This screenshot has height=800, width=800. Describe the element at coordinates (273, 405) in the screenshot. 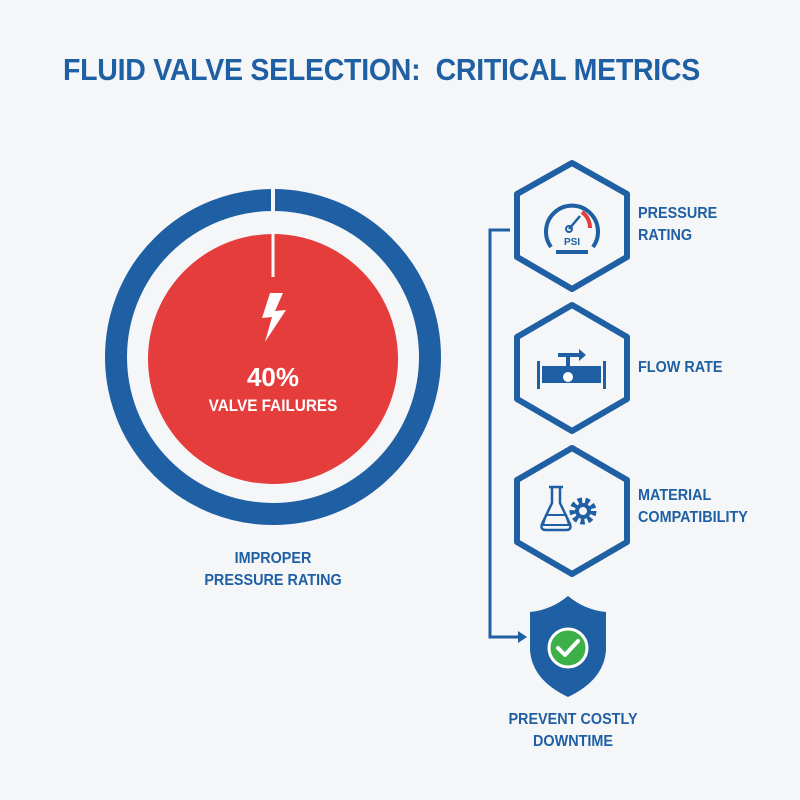

I see `stat-label: VALVE FAILURES` at that location.